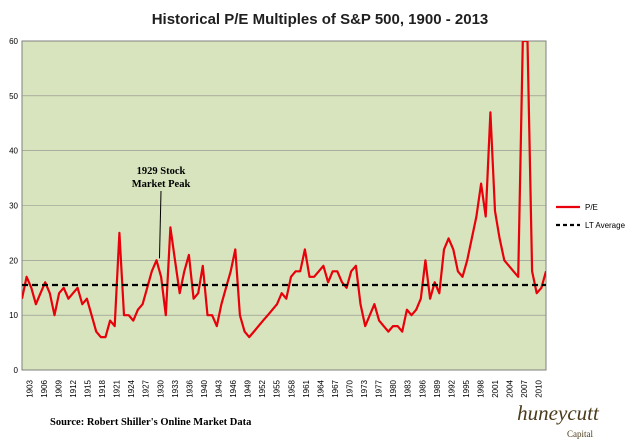  What do you see at coordinates (335, 388) in the screenshot?
I see `x-tick-label: 1967` at bounding box center [335, 388].